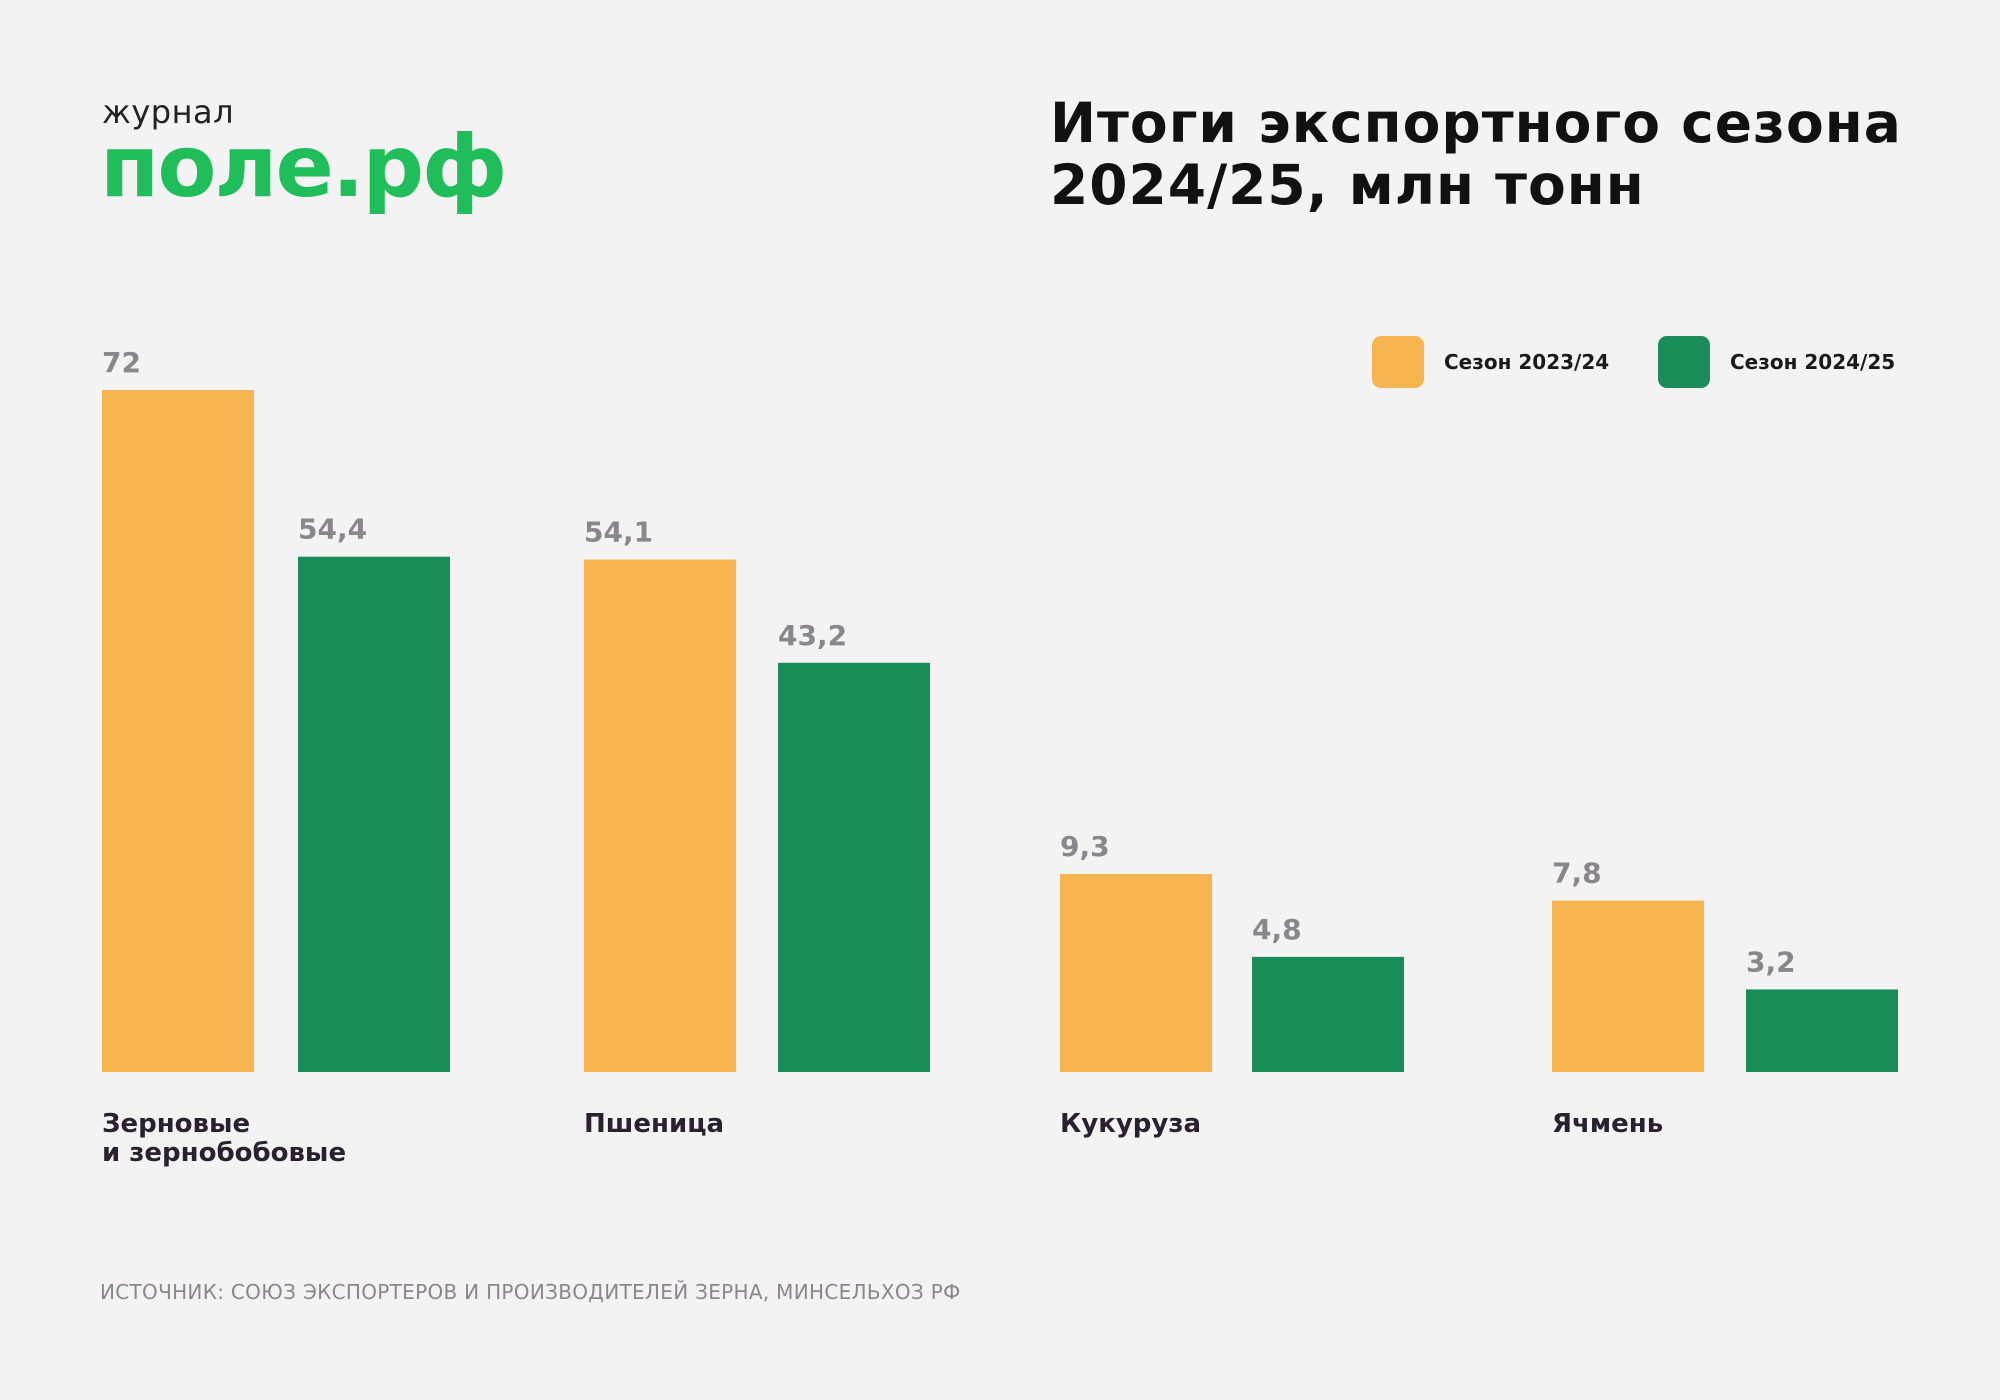 The width and height of the screenshot is (2000, 1400). What do you see at coordinates (854, 867) in the screenshot?
I see `bar-wheat-2024` at bounding box center [854, 867].